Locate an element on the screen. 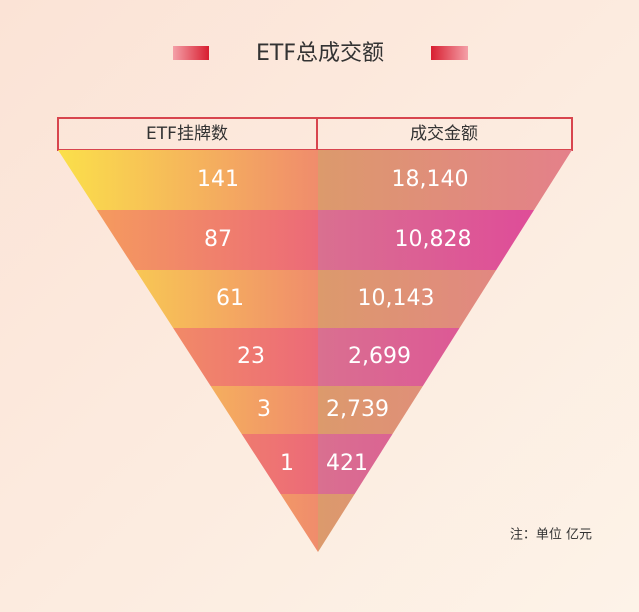 The image size is (639, 612). turnover: 2,699 is located at coordinates (379, 356).